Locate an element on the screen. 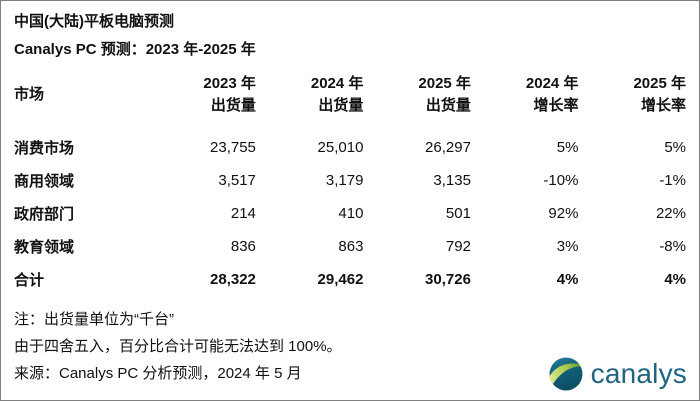  cell-shipments-2023: 836 is located at coordinates (243, 246).